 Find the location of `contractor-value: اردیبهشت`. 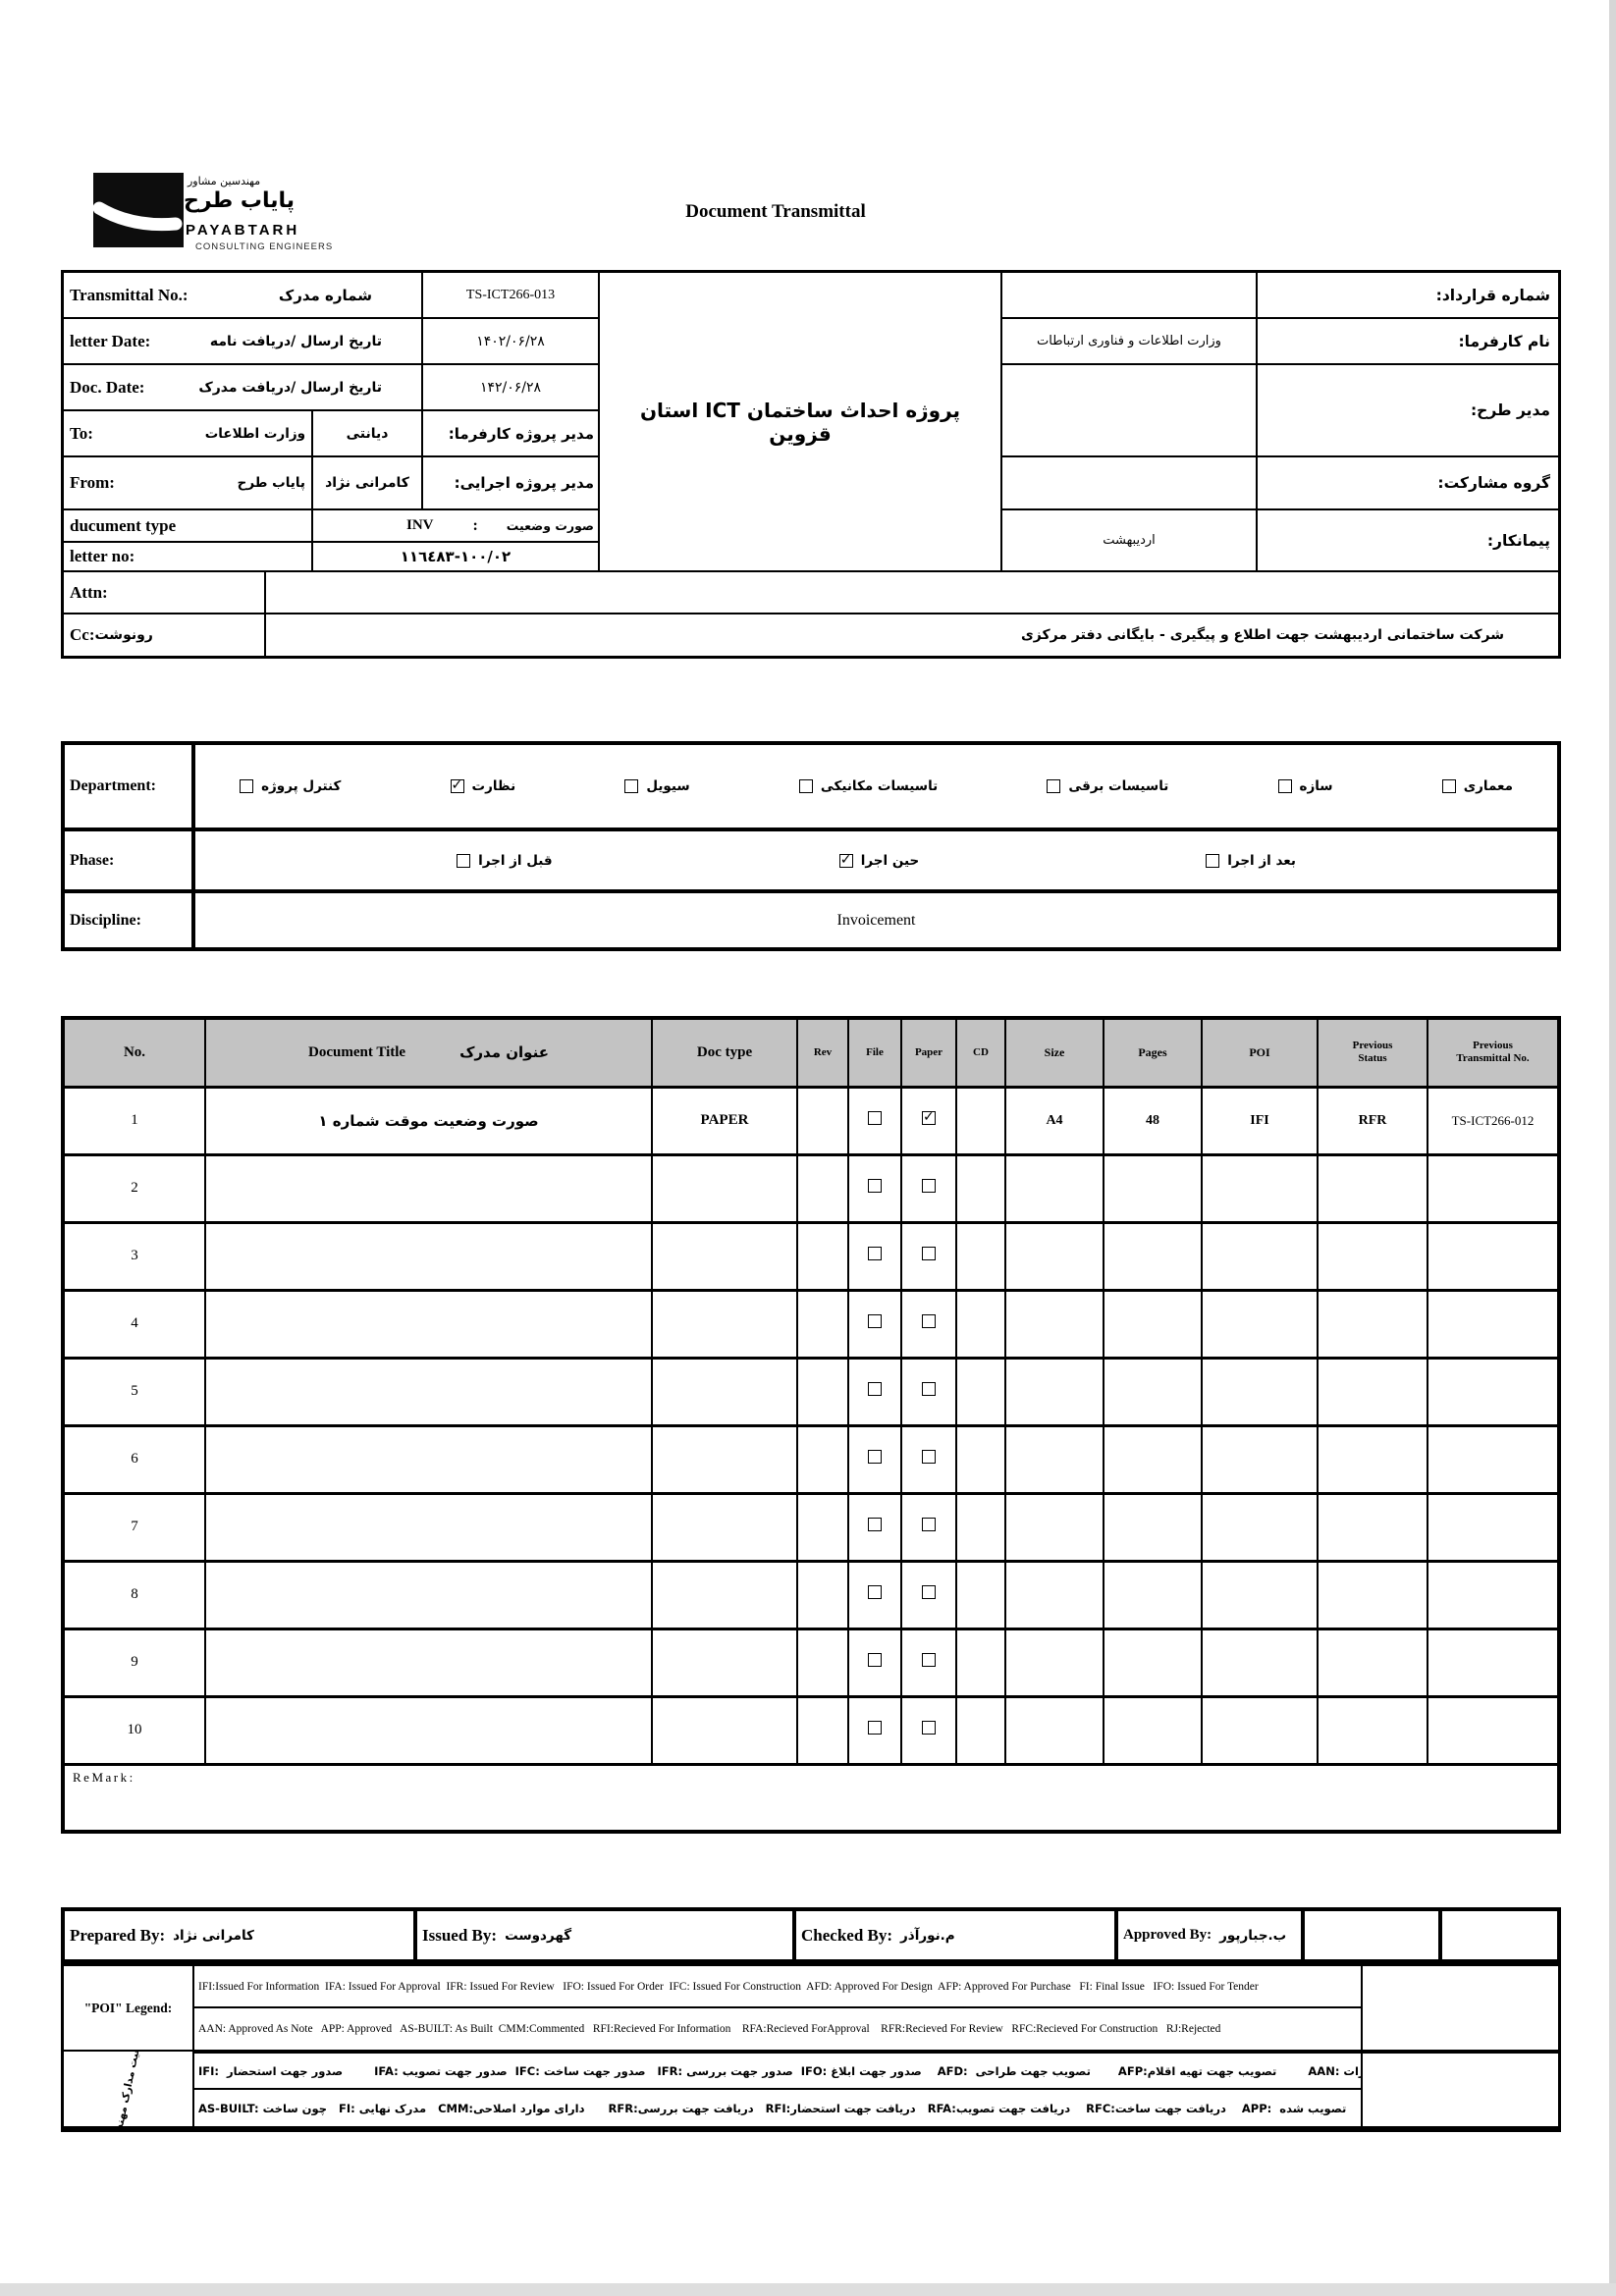

contractor-value: اردیبهشت is located at coordinates (1129, 540).